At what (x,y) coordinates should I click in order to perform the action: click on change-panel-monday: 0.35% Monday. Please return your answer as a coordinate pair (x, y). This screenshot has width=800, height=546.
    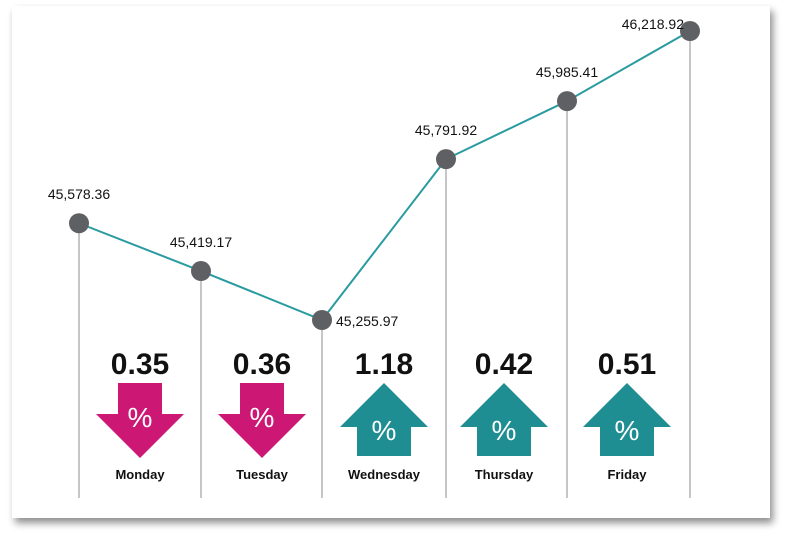
    Looking at the image, I should click on (140, 415).